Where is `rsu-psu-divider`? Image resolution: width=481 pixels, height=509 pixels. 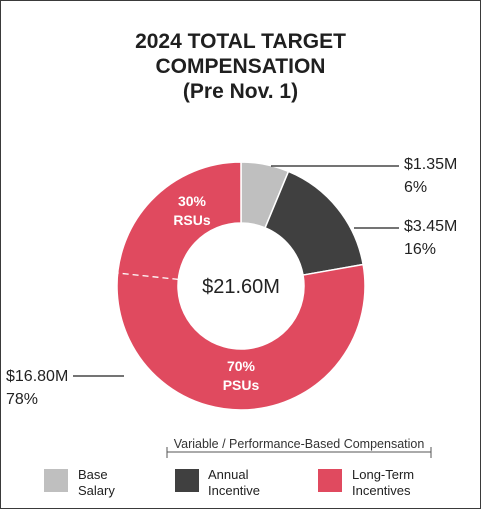 rsu-psu-divider is located at coordinates (148, 276).